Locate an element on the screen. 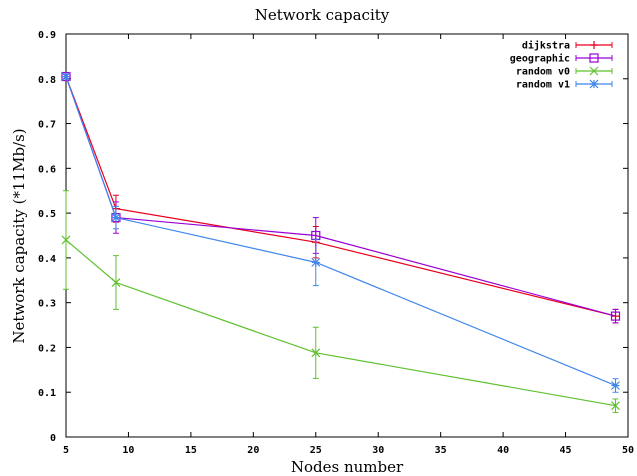 This screenshot has height=476, width=637. y-tick-label: 0.3 is located at coordinates (47, 304).